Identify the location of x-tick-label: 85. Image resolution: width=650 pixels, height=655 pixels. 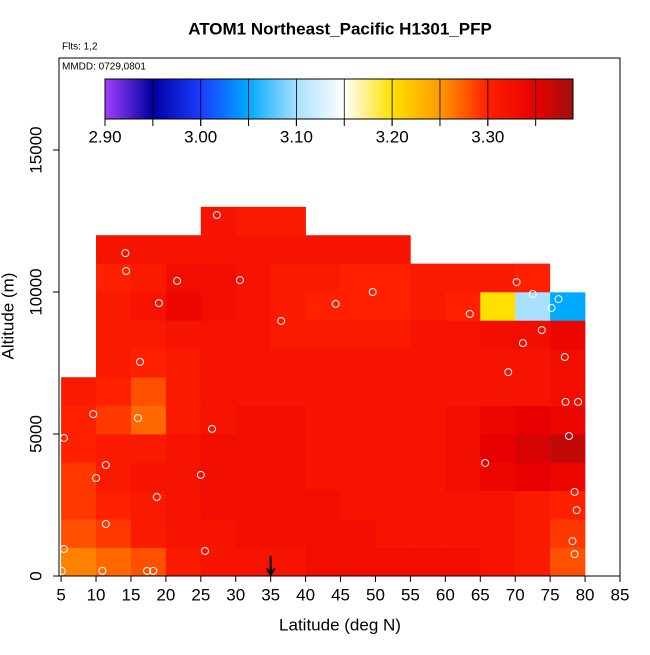
(620, 594).